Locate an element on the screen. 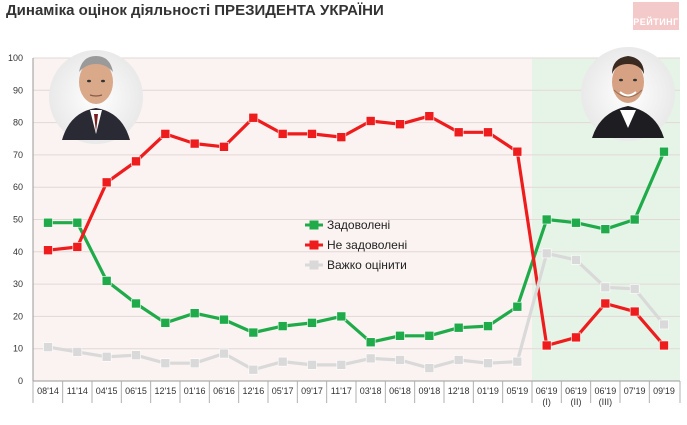 Image resolution: width=687 pixels, height=425 pixels. y-tick-label: 10 is located at coordinates (18, 349).